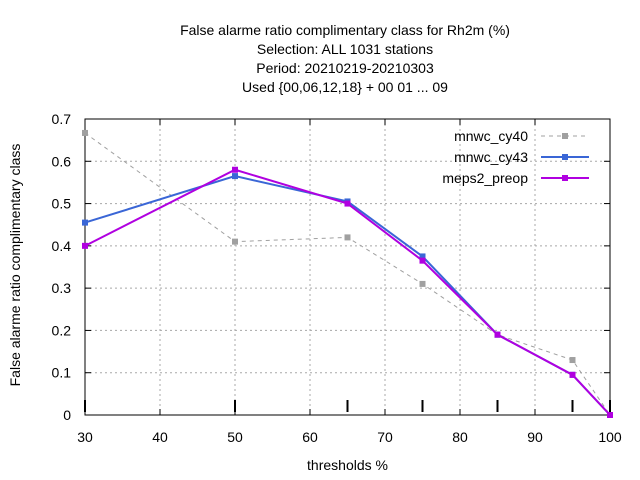 Image resolution: width=640 pixels, height=480 pixels. Describe the element at coordinates (235, 437) in the screenshot. I see `x-tick-label: 50` at that location.